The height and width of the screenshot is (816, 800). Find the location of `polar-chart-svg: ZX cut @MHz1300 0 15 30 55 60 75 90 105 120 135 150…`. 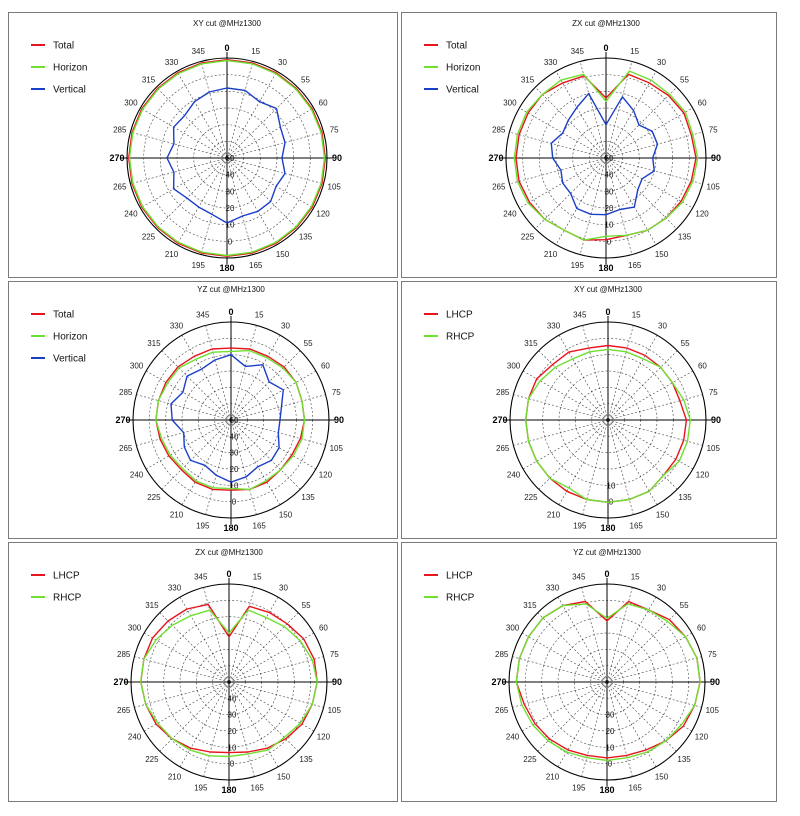

polar-chart-svg: ZX cut @MHz1300 0 15 30 55 60 75 90 105 120 135 150… is located at coordinates (186, 671).